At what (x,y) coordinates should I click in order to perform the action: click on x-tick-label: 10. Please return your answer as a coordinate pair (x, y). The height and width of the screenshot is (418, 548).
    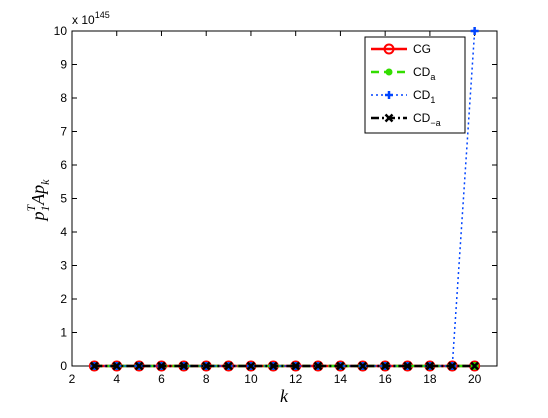
    Looking at the image, I should click on (251, 379).